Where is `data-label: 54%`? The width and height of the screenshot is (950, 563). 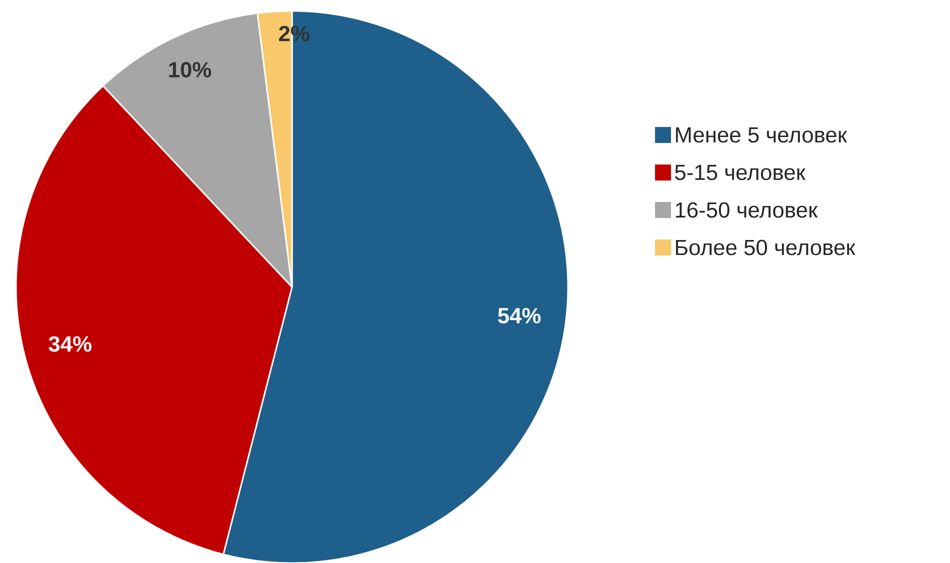
data-label: 54% is located at coordinates (519, 316).